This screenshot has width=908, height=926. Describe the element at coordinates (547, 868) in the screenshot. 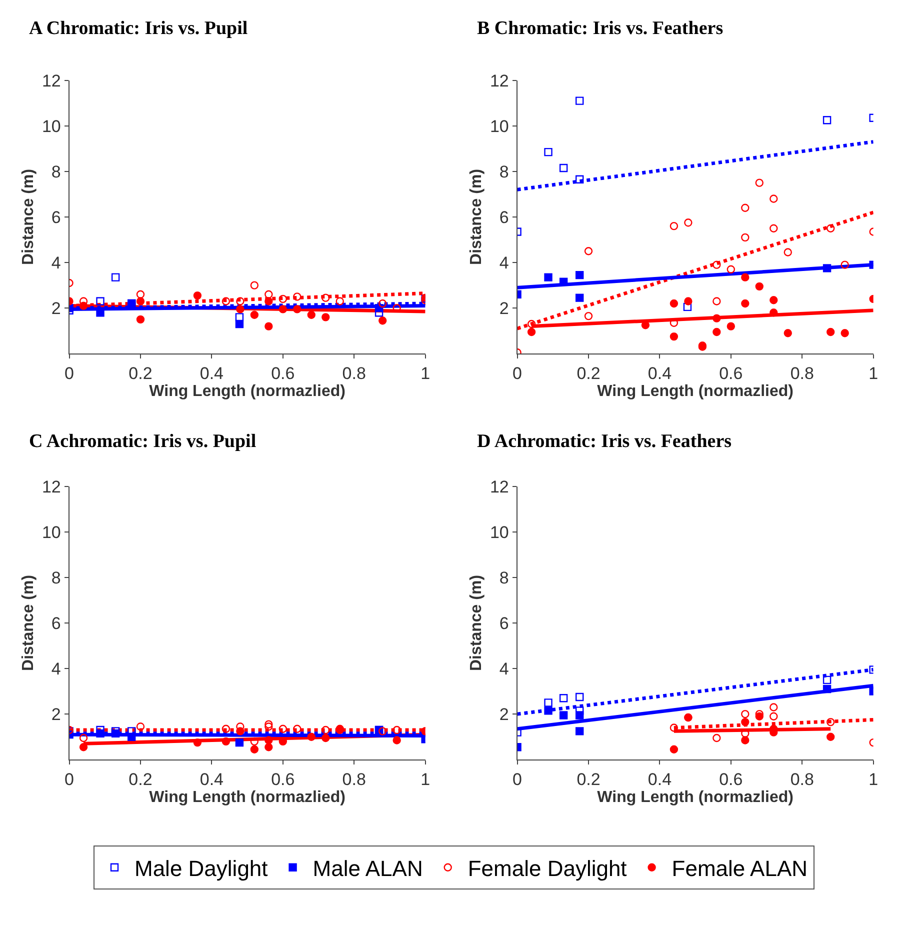

I see `legend-label: Female Daylight` at that location.